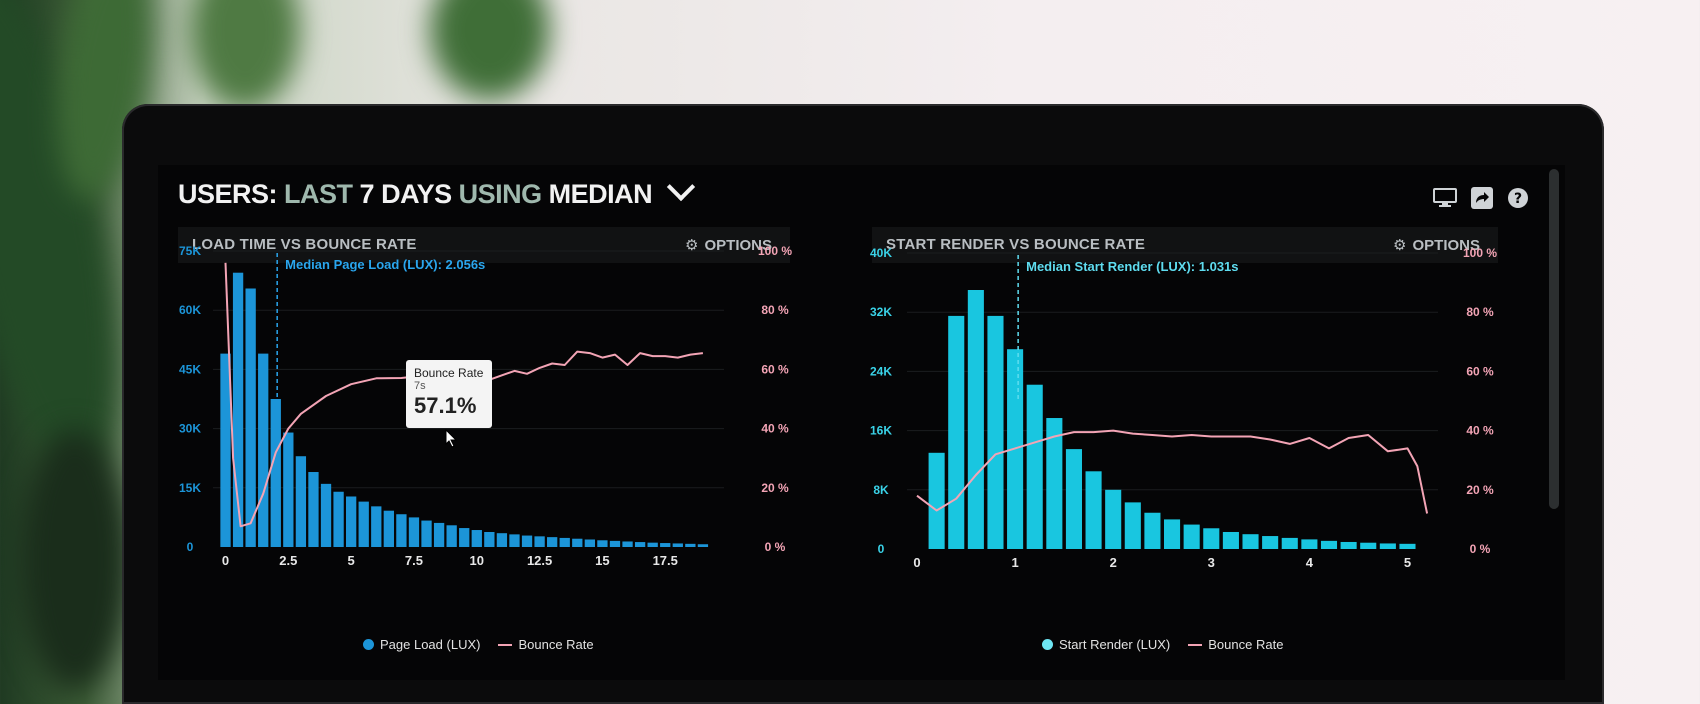  What do you see at coordinates (288, 560) in the screenshot?
I see `x-tick-label: 2.5` at bounding box center [288, 560].